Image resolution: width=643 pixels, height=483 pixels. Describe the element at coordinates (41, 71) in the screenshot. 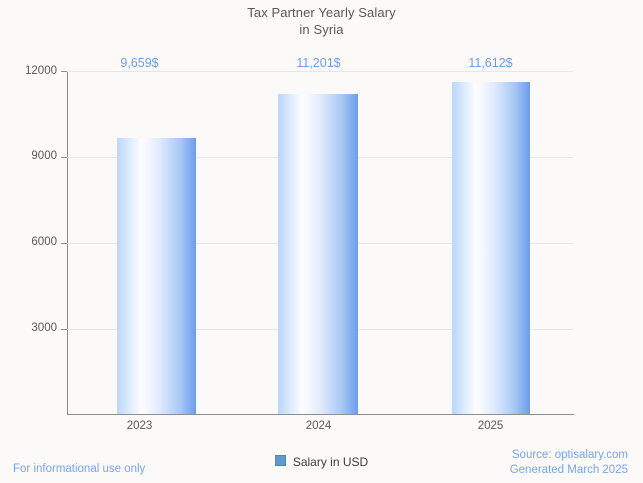

I see `y-axis-label-12000: 12000` at that location.